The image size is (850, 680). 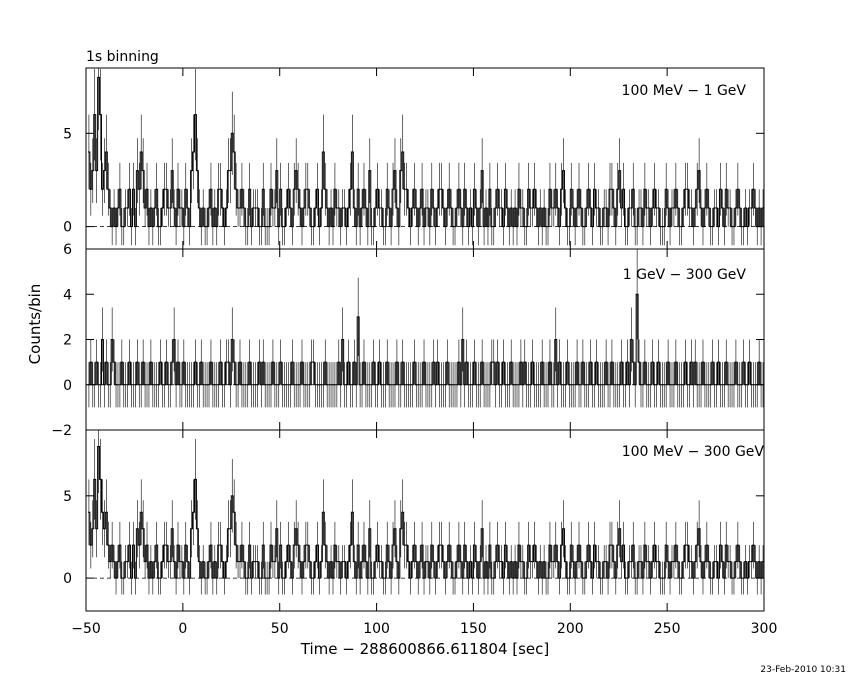 I want to click on y-tick-label: 6, so click(x=67, y=250).